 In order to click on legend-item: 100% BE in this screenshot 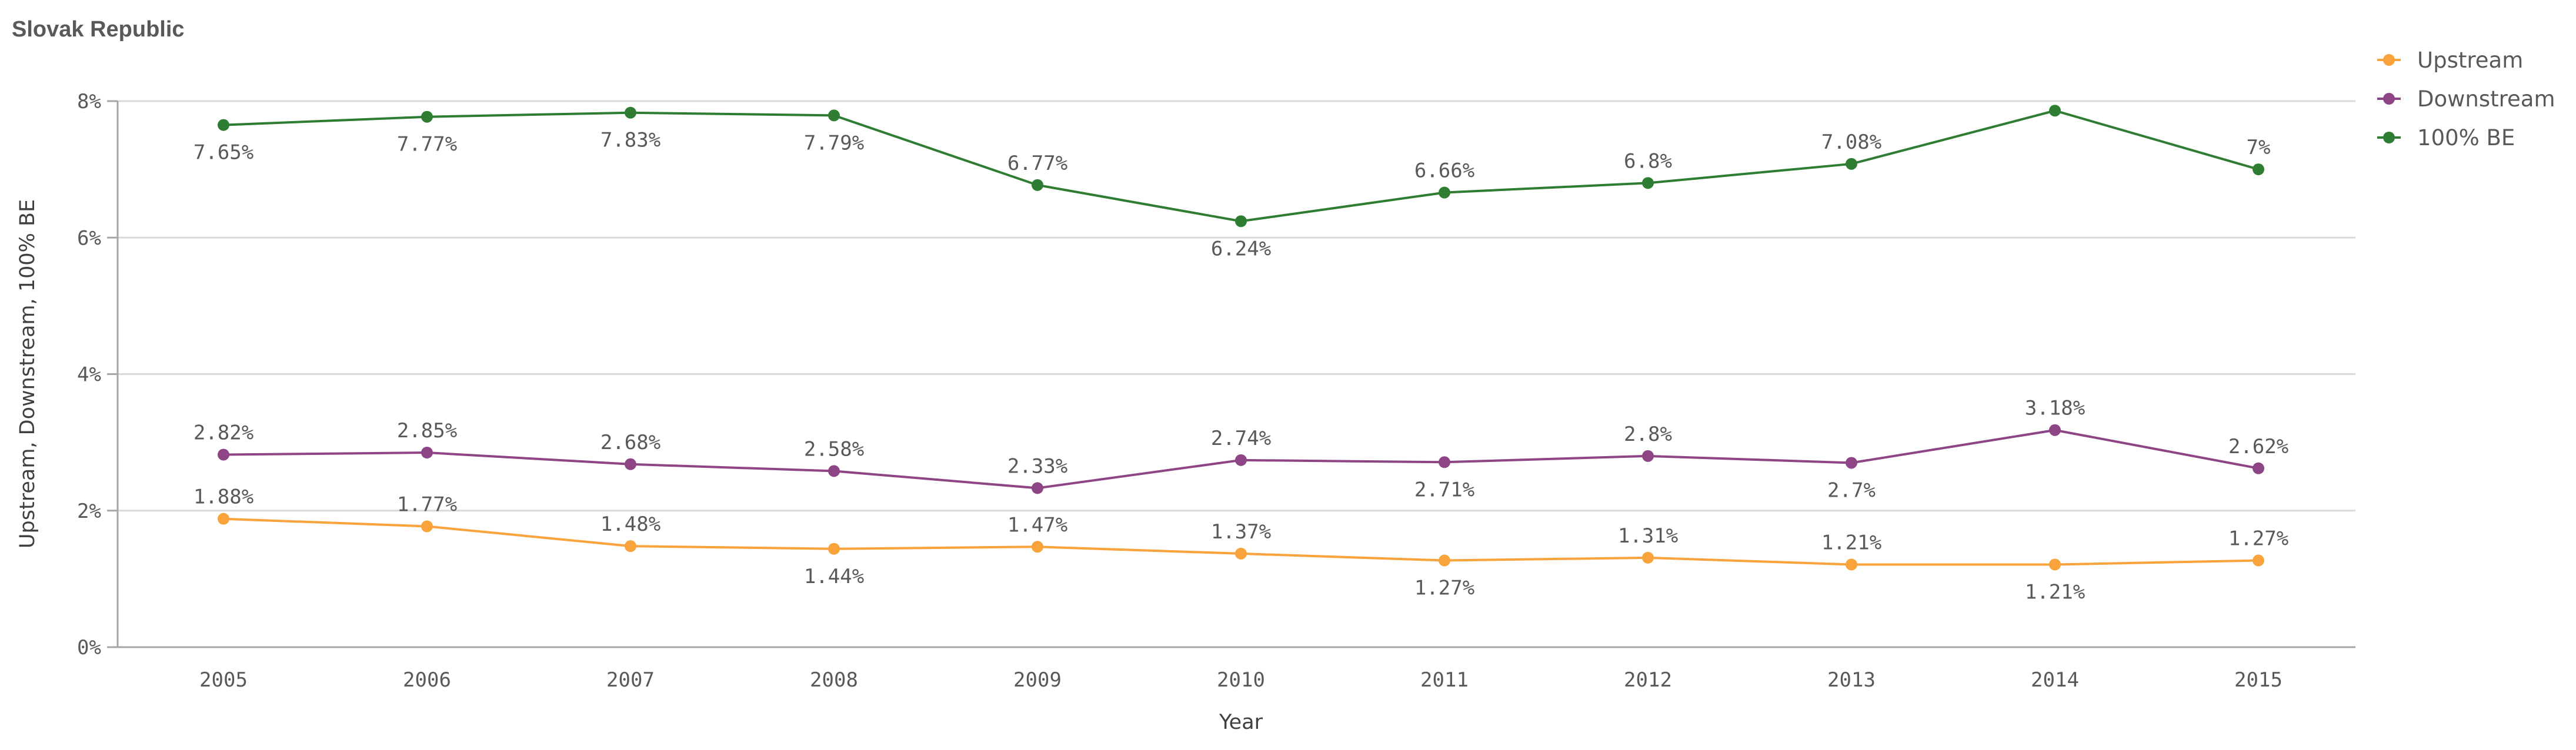, I will do `click(2446, 137)`.